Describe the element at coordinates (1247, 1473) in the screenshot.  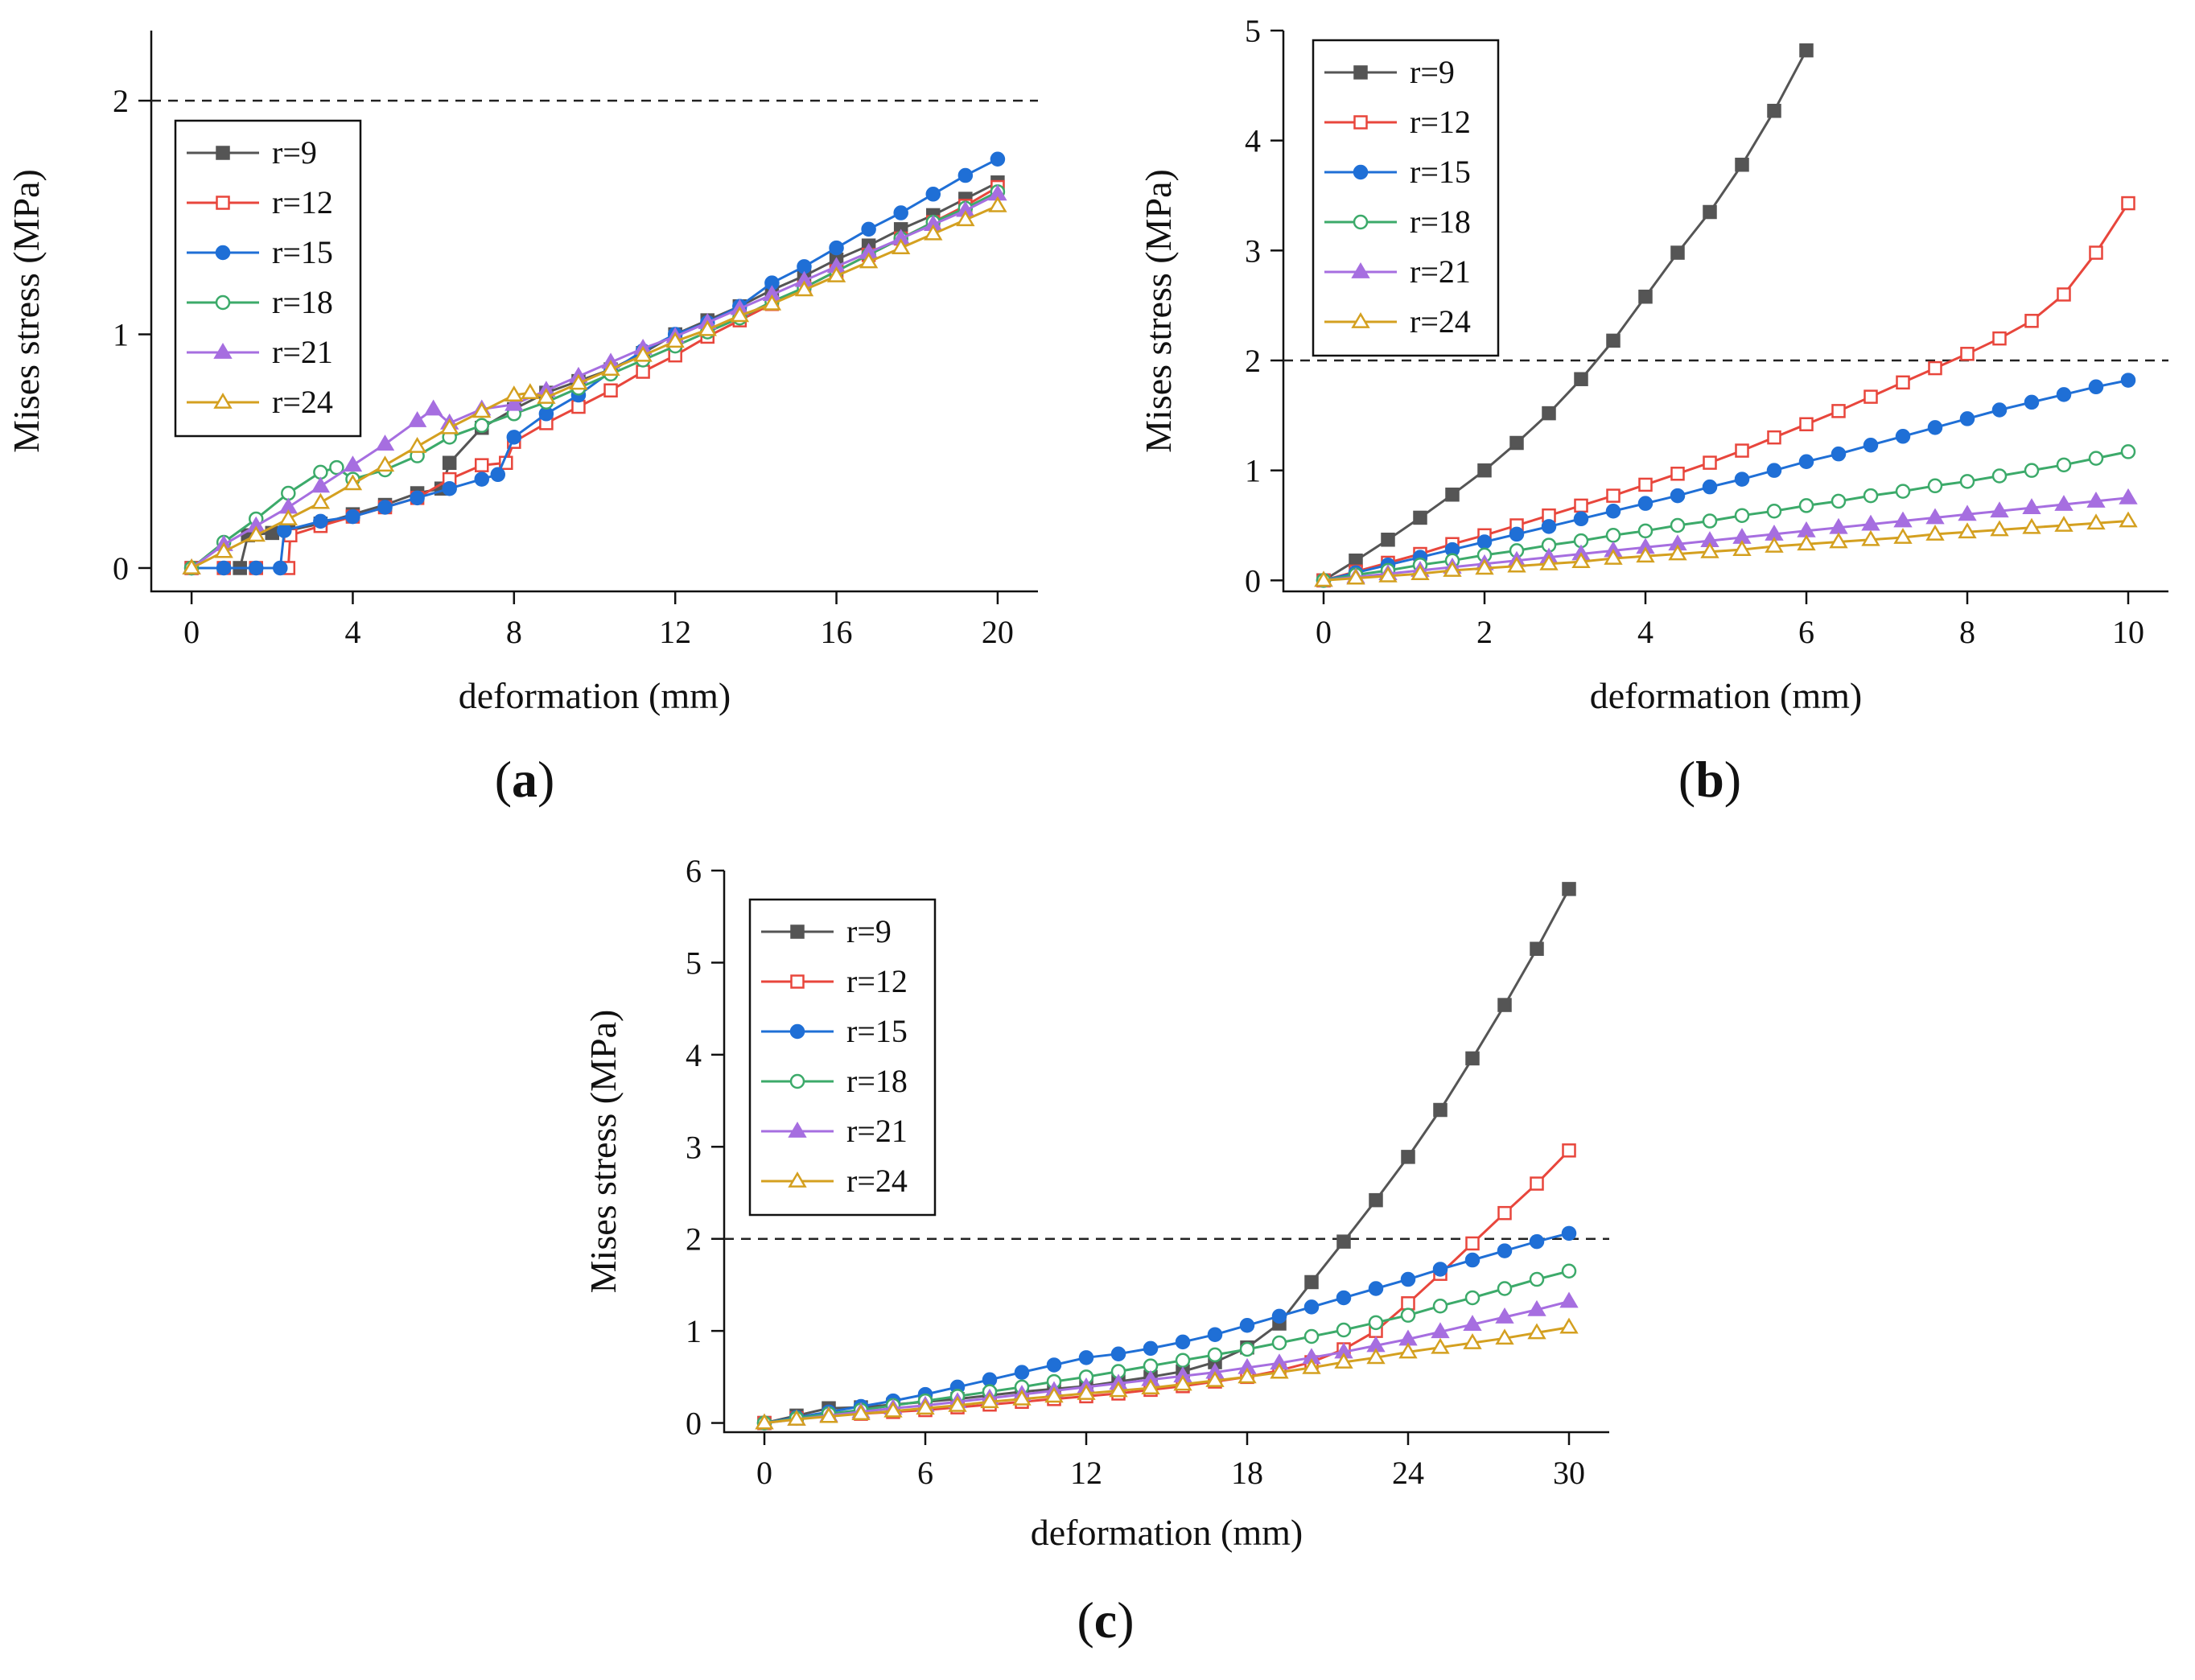
I see `panel-c-x-tick-label: 18` at that location.